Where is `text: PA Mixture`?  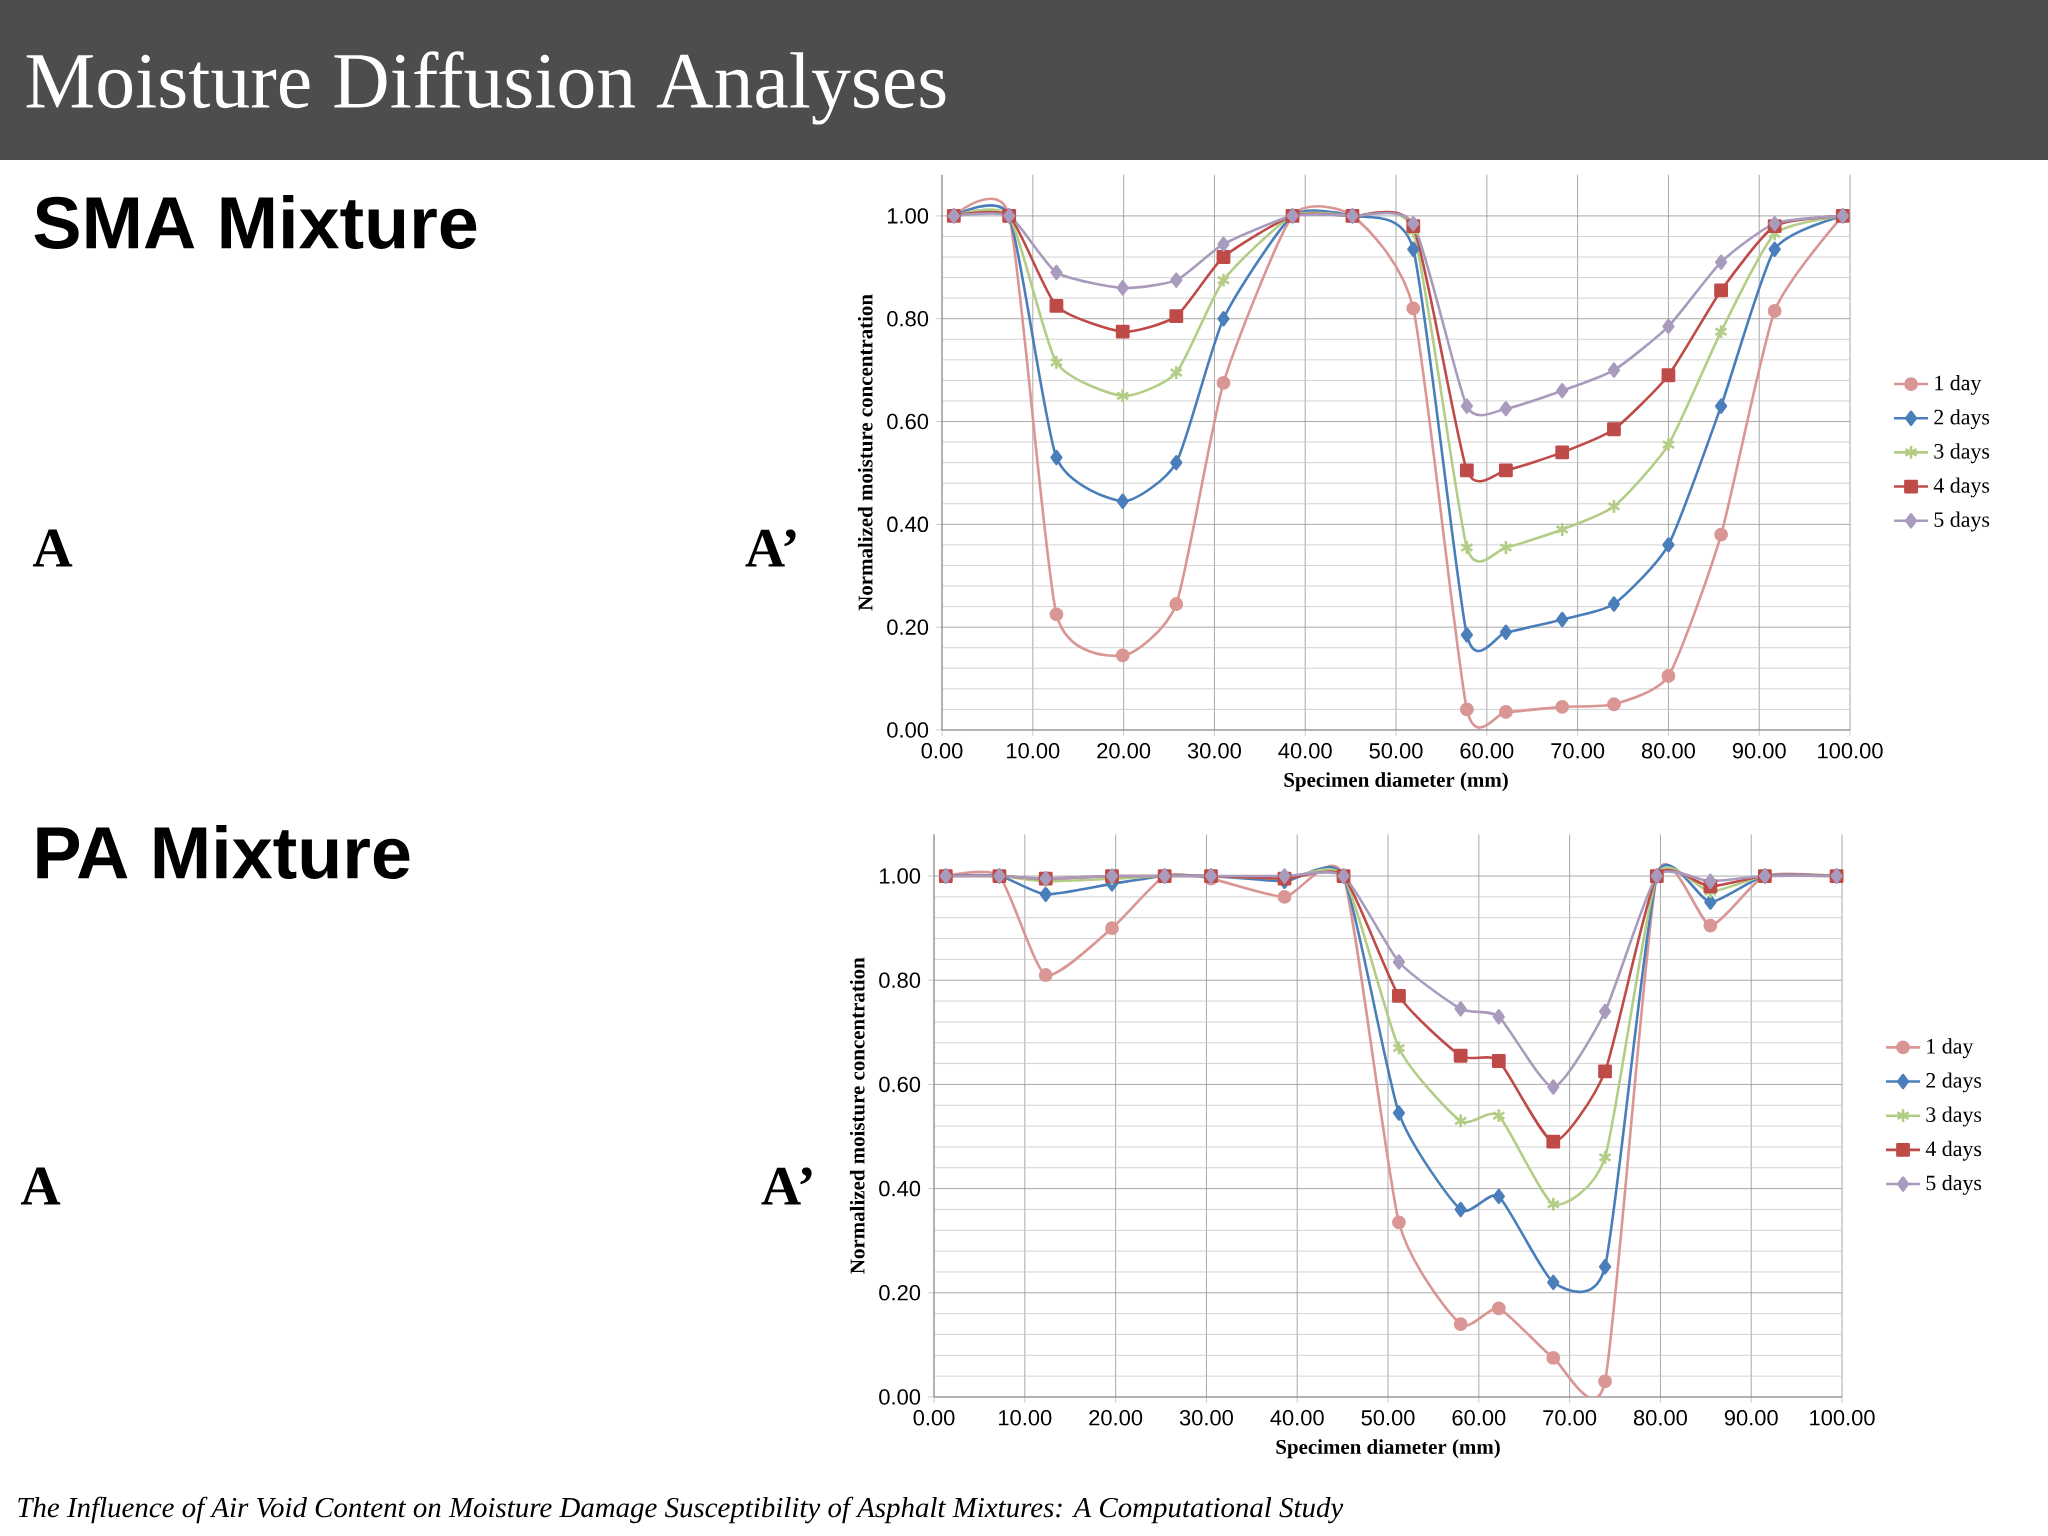
text: PA Mixture is located at coordinates (223, 852).